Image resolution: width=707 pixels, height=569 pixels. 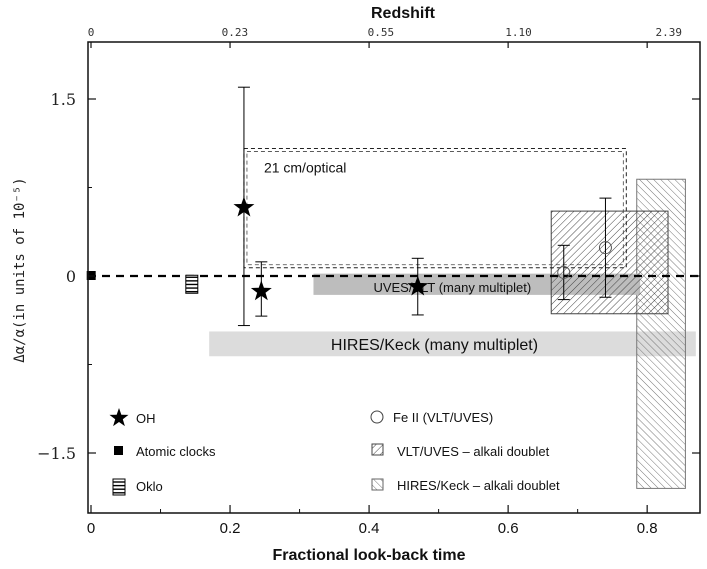 I want to click on top-tick-label: 1.10, so click(x=518, y=32).